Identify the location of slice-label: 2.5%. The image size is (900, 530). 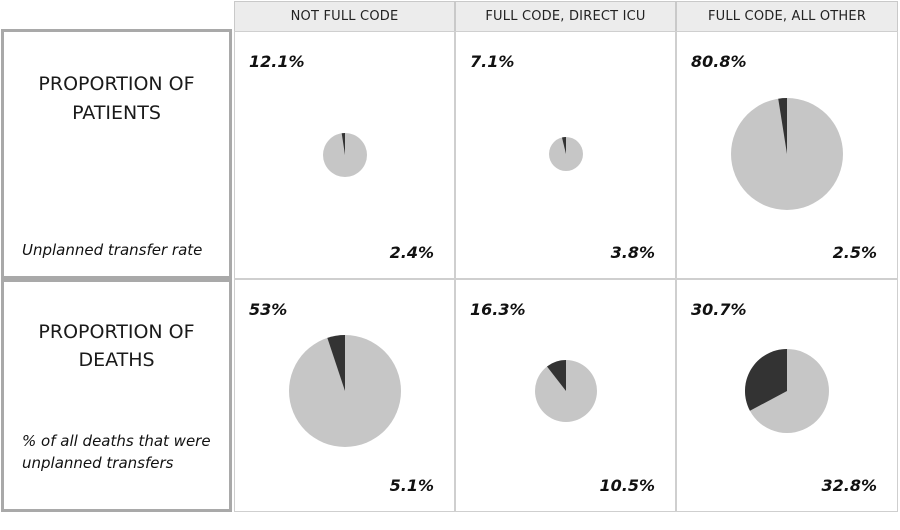
(854, 252).